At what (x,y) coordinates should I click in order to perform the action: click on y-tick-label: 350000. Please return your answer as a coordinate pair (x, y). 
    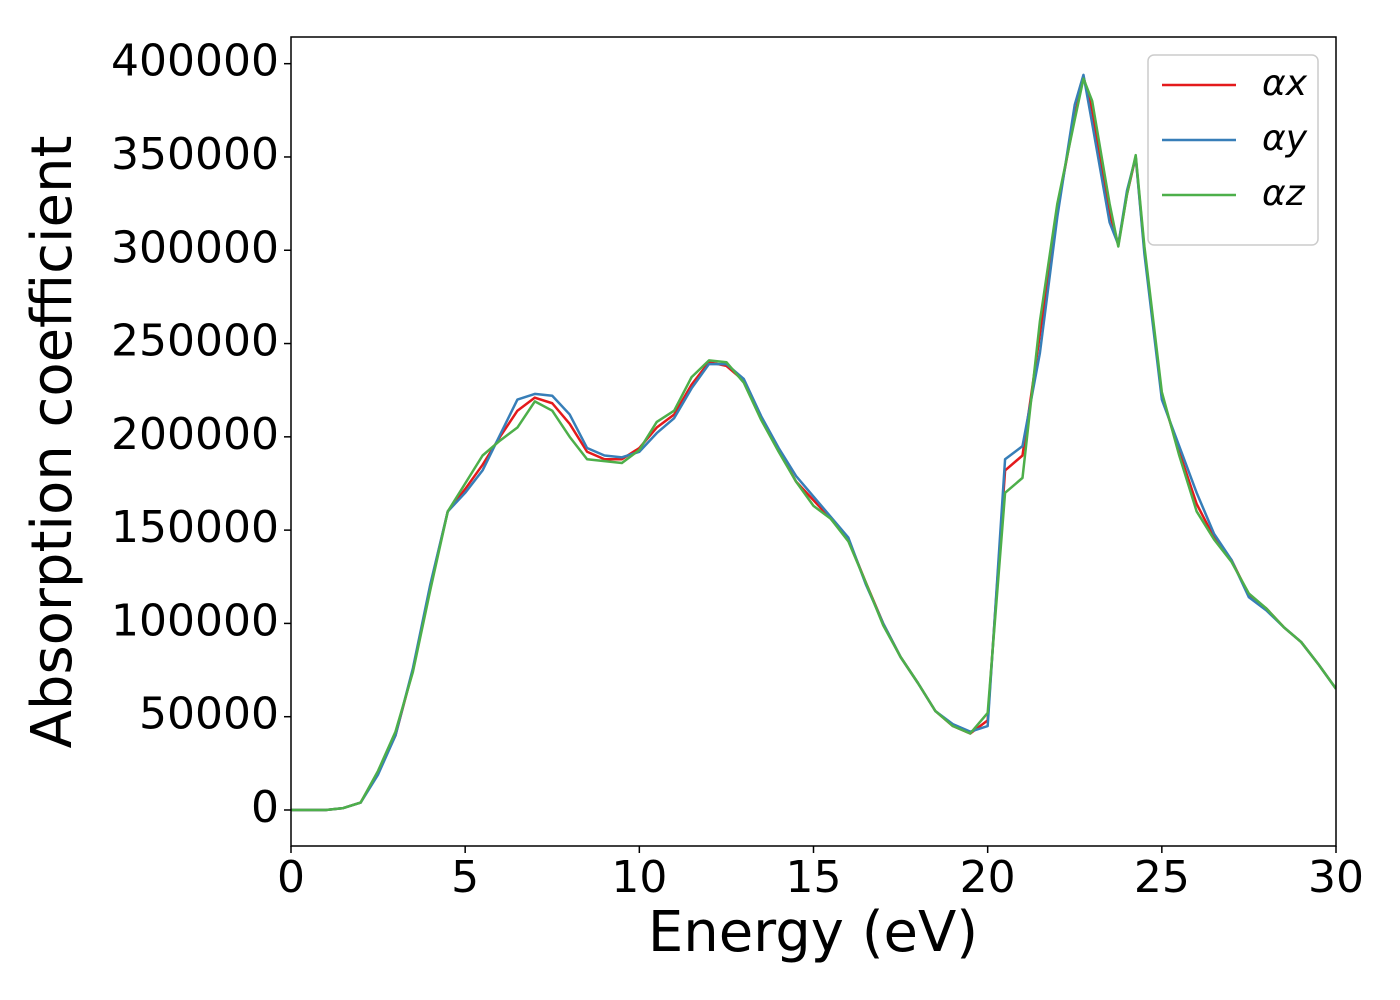
    Looking at the image, I should click on (195, 154).